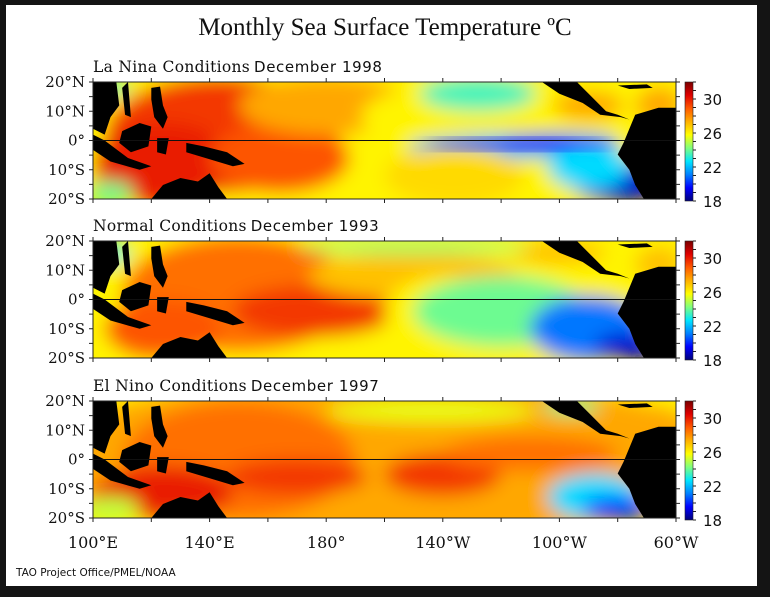 This screenshot has width=770, height=597. Describe the element at coordinates (518, 144) in the screenshot. I see `cold-tongue` at that location.